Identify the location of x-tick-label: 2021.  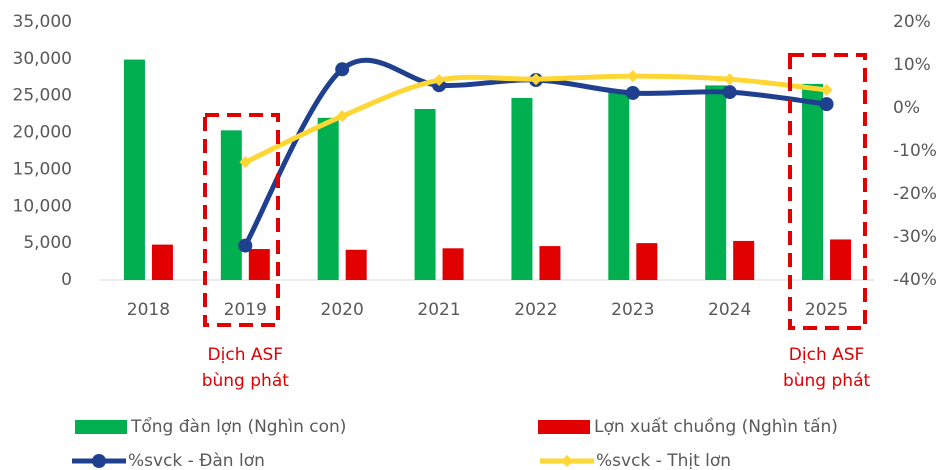
(438, 310).